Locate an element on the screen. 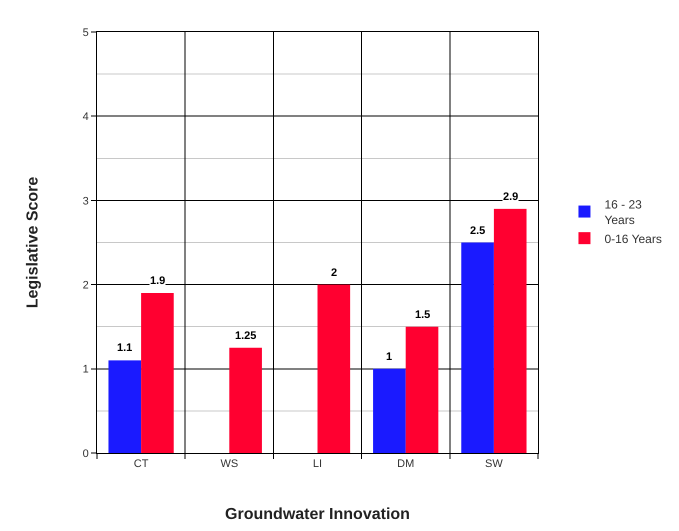 The width and height of the screenshot is (679, 531). x-tick-label: DM is located at coordinates (405, 464).